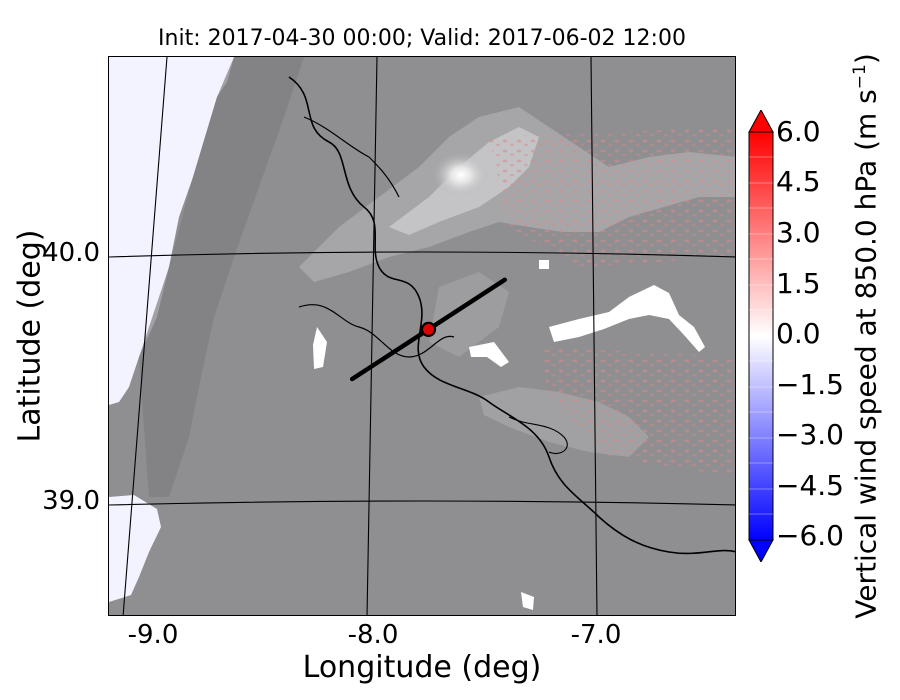 The image size is (900, 700). Describe the element at coordinates (810, 535) in the screenshot. I see `colorbar-tick: −6.0` at that location.